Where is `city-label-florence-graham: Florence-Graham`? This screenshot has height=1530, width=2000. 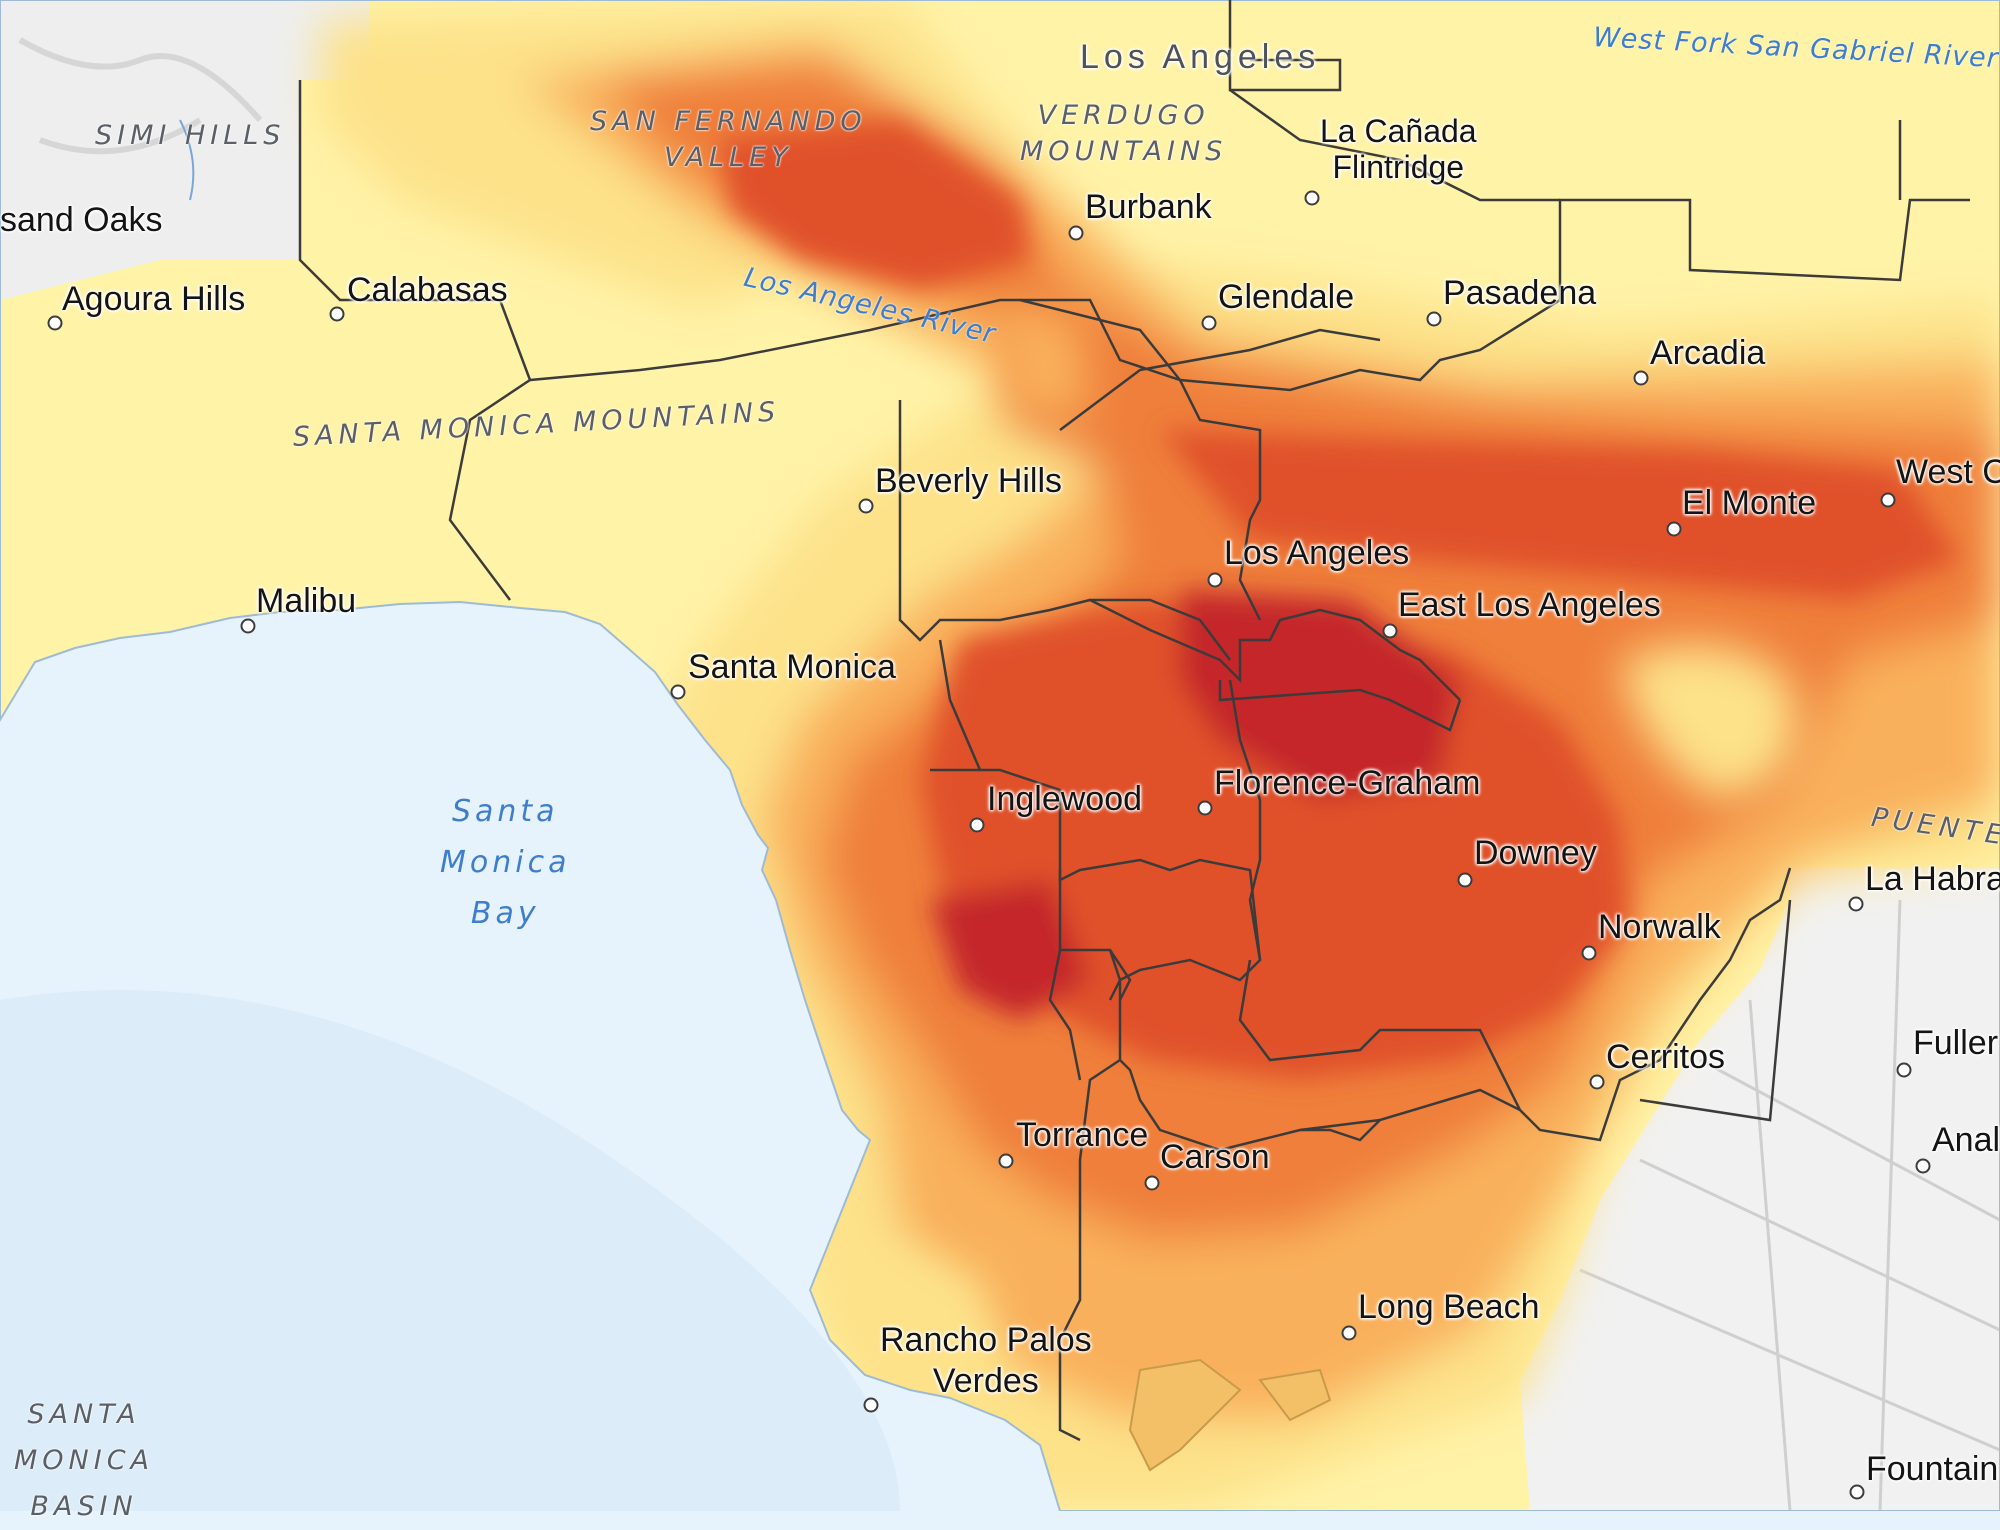 city-label-florence-graham: Florence-Graham is located at coordinates (1347, 783).